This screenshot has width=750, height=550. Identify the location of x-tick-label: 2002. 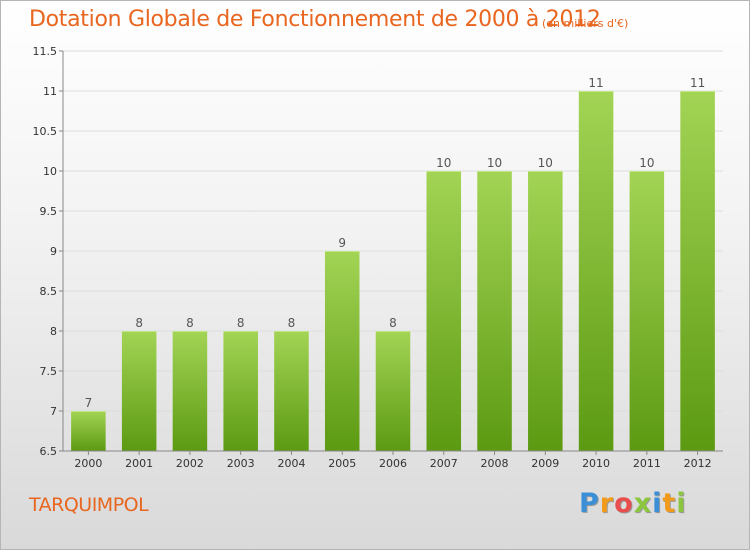
(190, 463).